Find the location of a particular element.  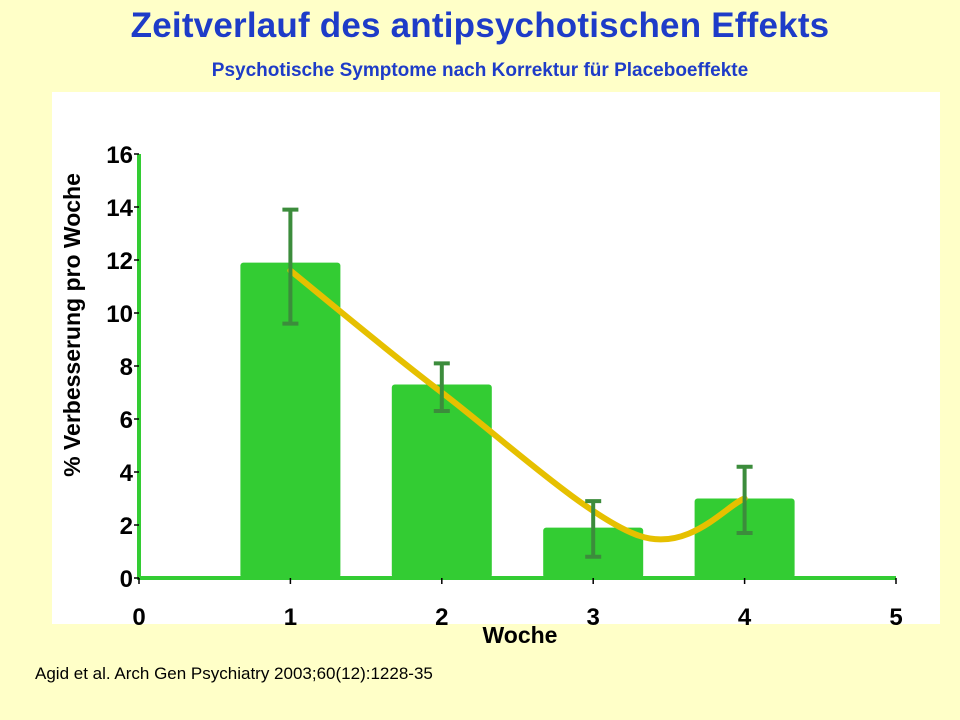

x-tick-label: 3 is located at coordinates (593, 617).